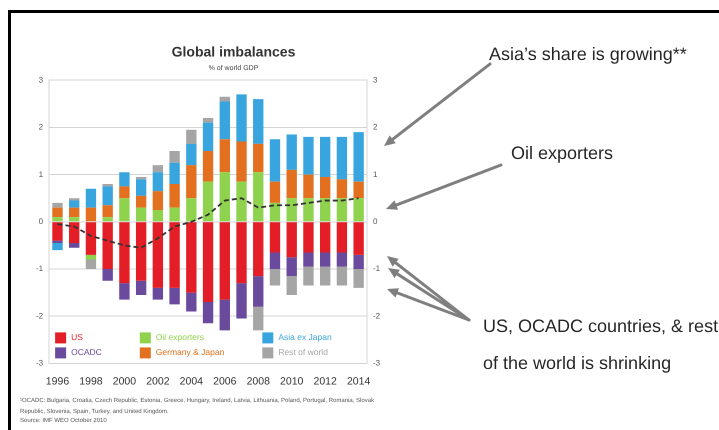 This screenshot has width=719, height=430. Describe the element at coordinates (86, 352) in the screenshot. I see `legend-label: OCADC` at that location.